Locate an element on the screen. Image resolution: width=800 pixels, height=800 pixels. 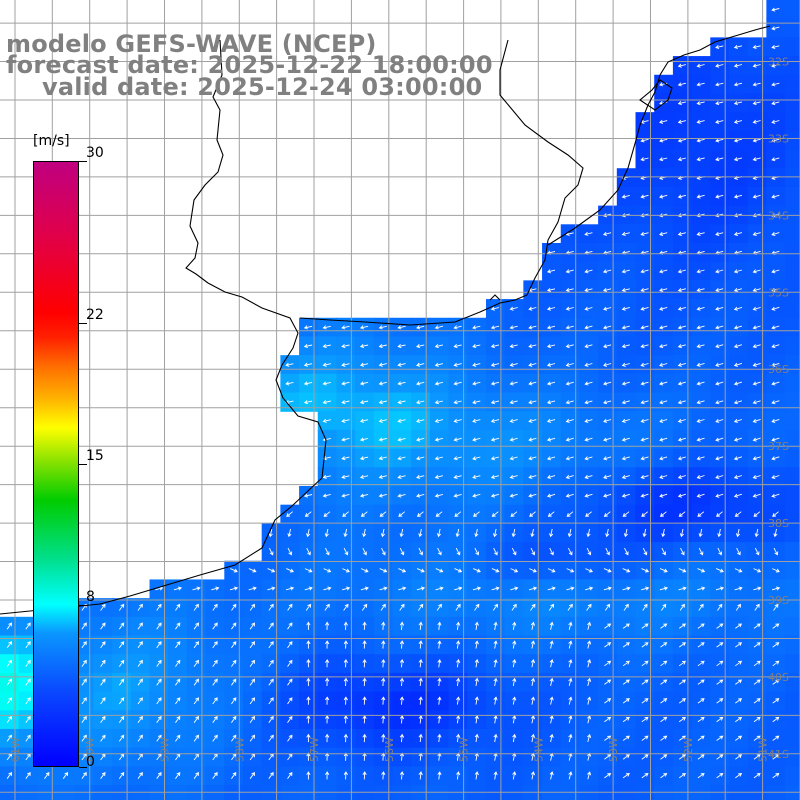
lon-label-54W: 54W is located at coordinates (538, 749).